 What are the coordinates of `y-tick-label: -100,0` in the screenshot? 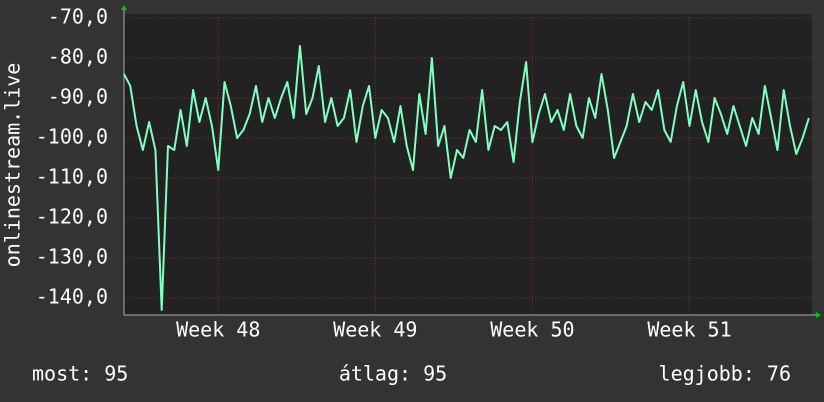 It's located at (72, 137).